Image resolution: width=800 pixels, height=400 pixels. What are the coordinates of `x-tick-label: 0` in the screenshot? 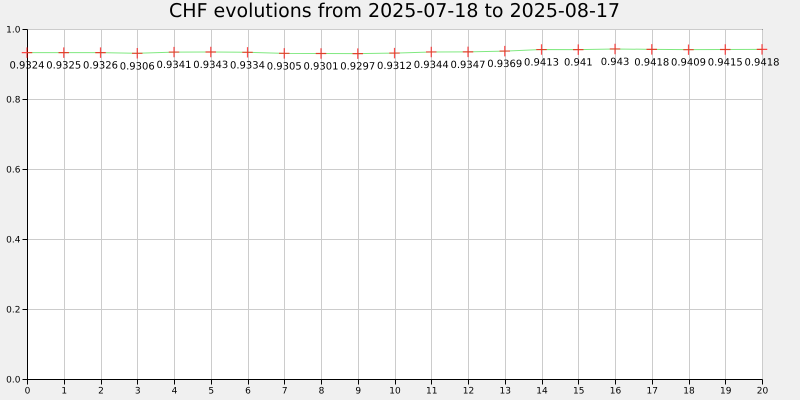 It's located at (27, 391).